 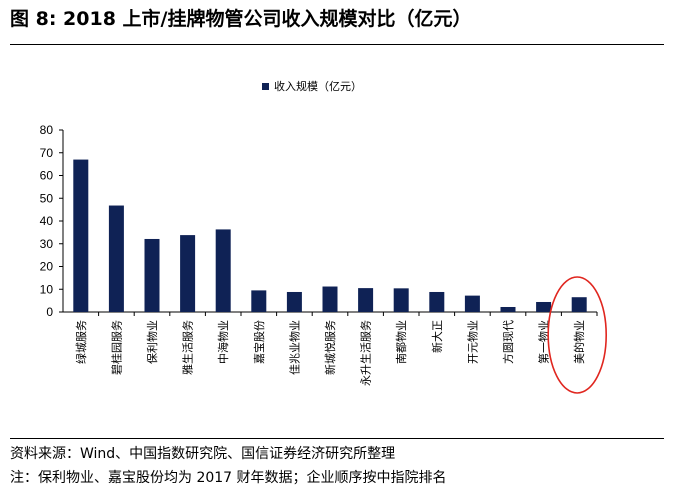 What do you see at coordinates (152, 342) in the screenshot?
I see `x-category-label: 保利物业` at bounding box center [152, 342].